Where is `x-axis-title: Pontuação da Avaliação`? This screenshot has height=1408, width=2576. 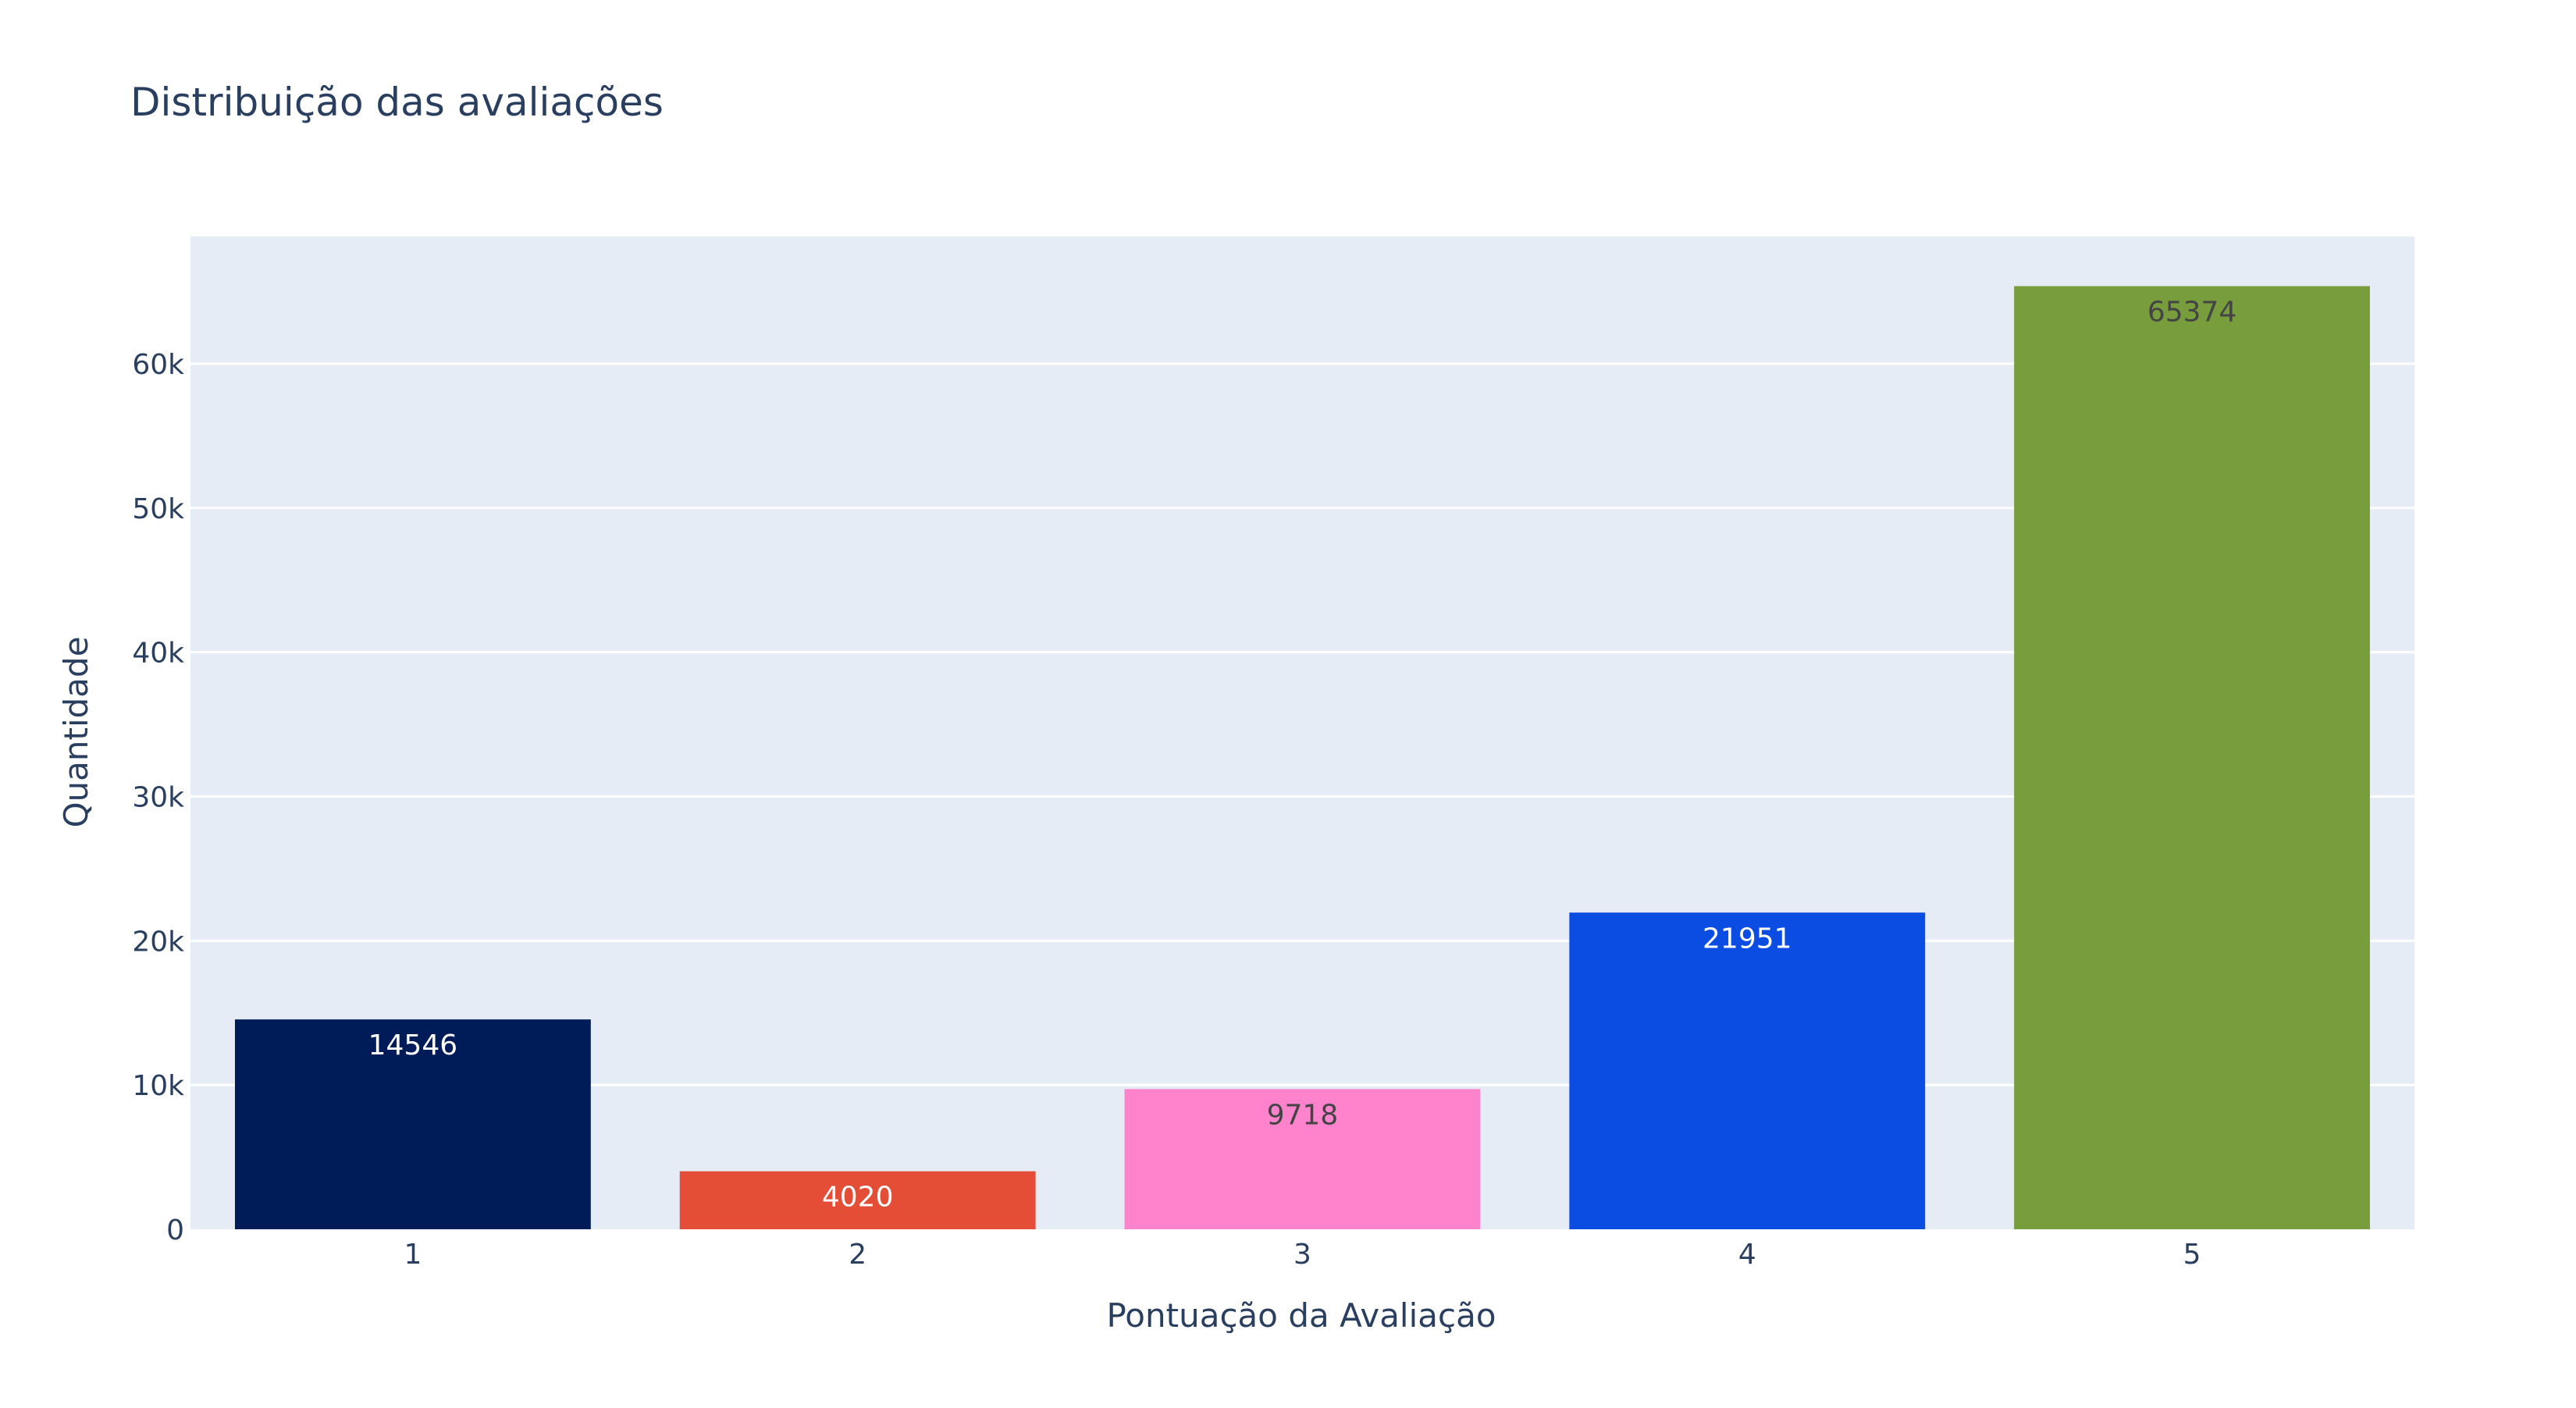
x-axis-title: Pontuação da Avaliação is located at coordinates (1301, 1315).